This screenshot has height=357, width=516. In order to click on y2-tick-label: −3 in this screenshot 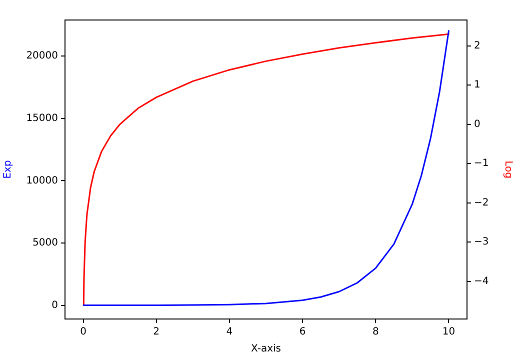, I will do `click(481, 242)`.